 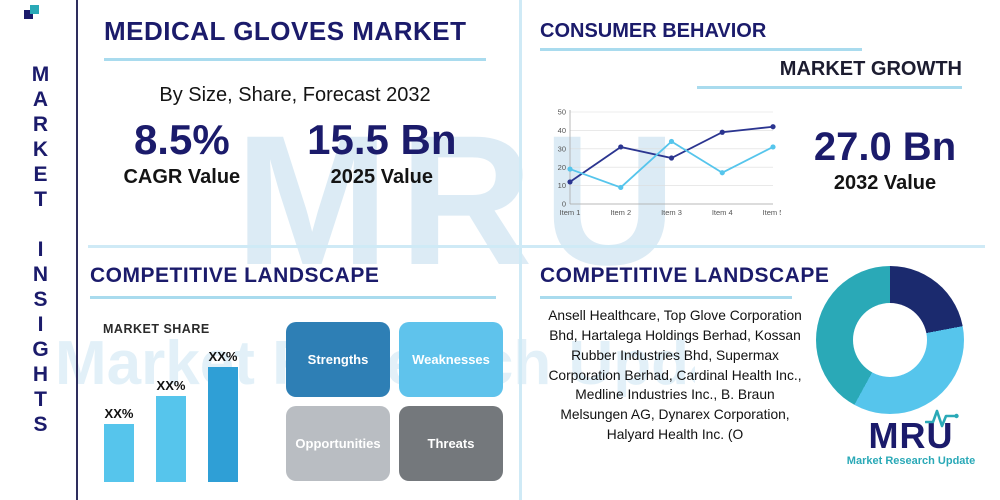 What do you see at coordinates (34, 9) in the screenshot?
I see `logo-square-teal-icon` at bounding box center [34, 9].